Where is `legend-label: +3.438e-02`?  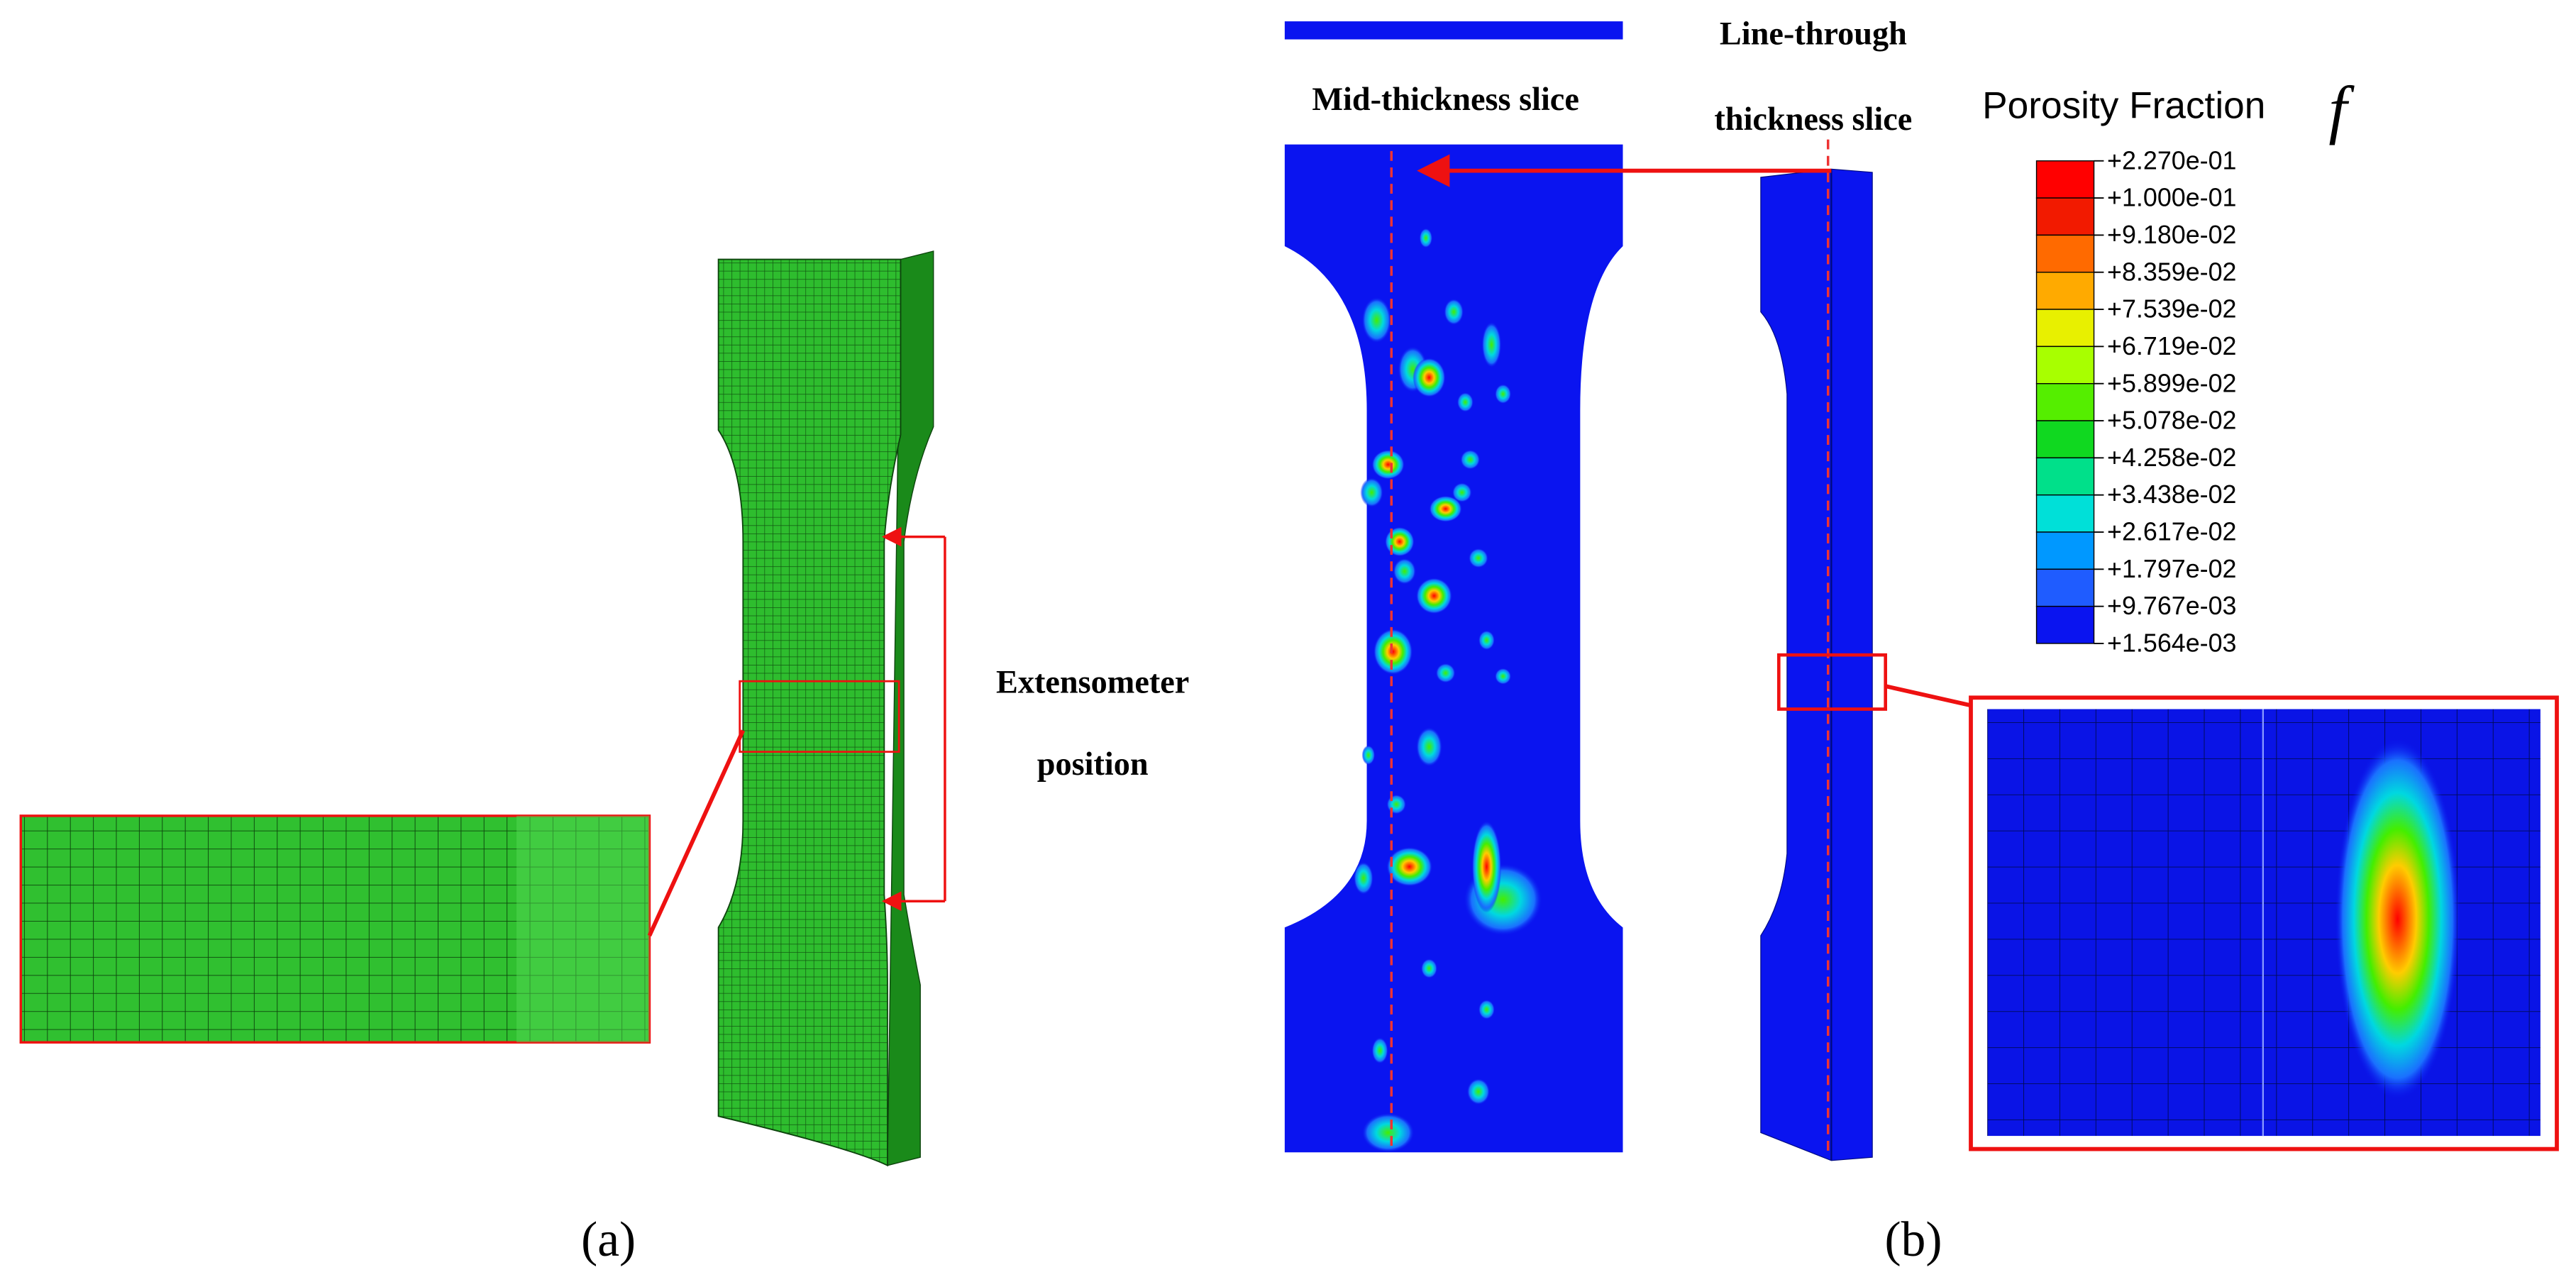
legend-label: +3.438e-02 is located at coordinates (2171, 494).